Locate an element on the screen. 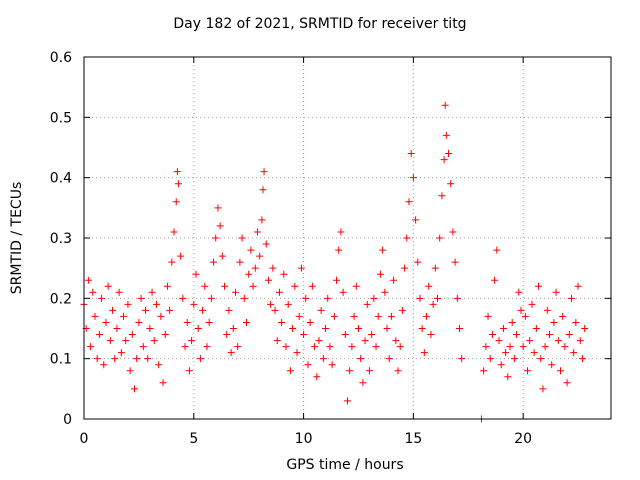 The width and height of the screenshot is (640, 480). y-tick-label: 0 is located at coordinates (67, 420).